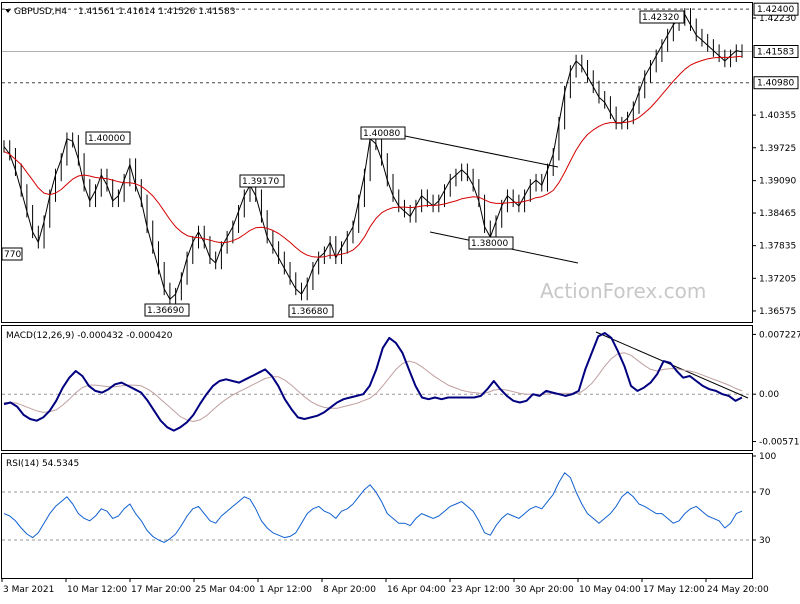  What do you see at coordinates (285, 590) in the screenshot?
I see `x-tick-label: 1 Apr 12:00` at bounding box center [285, 590].